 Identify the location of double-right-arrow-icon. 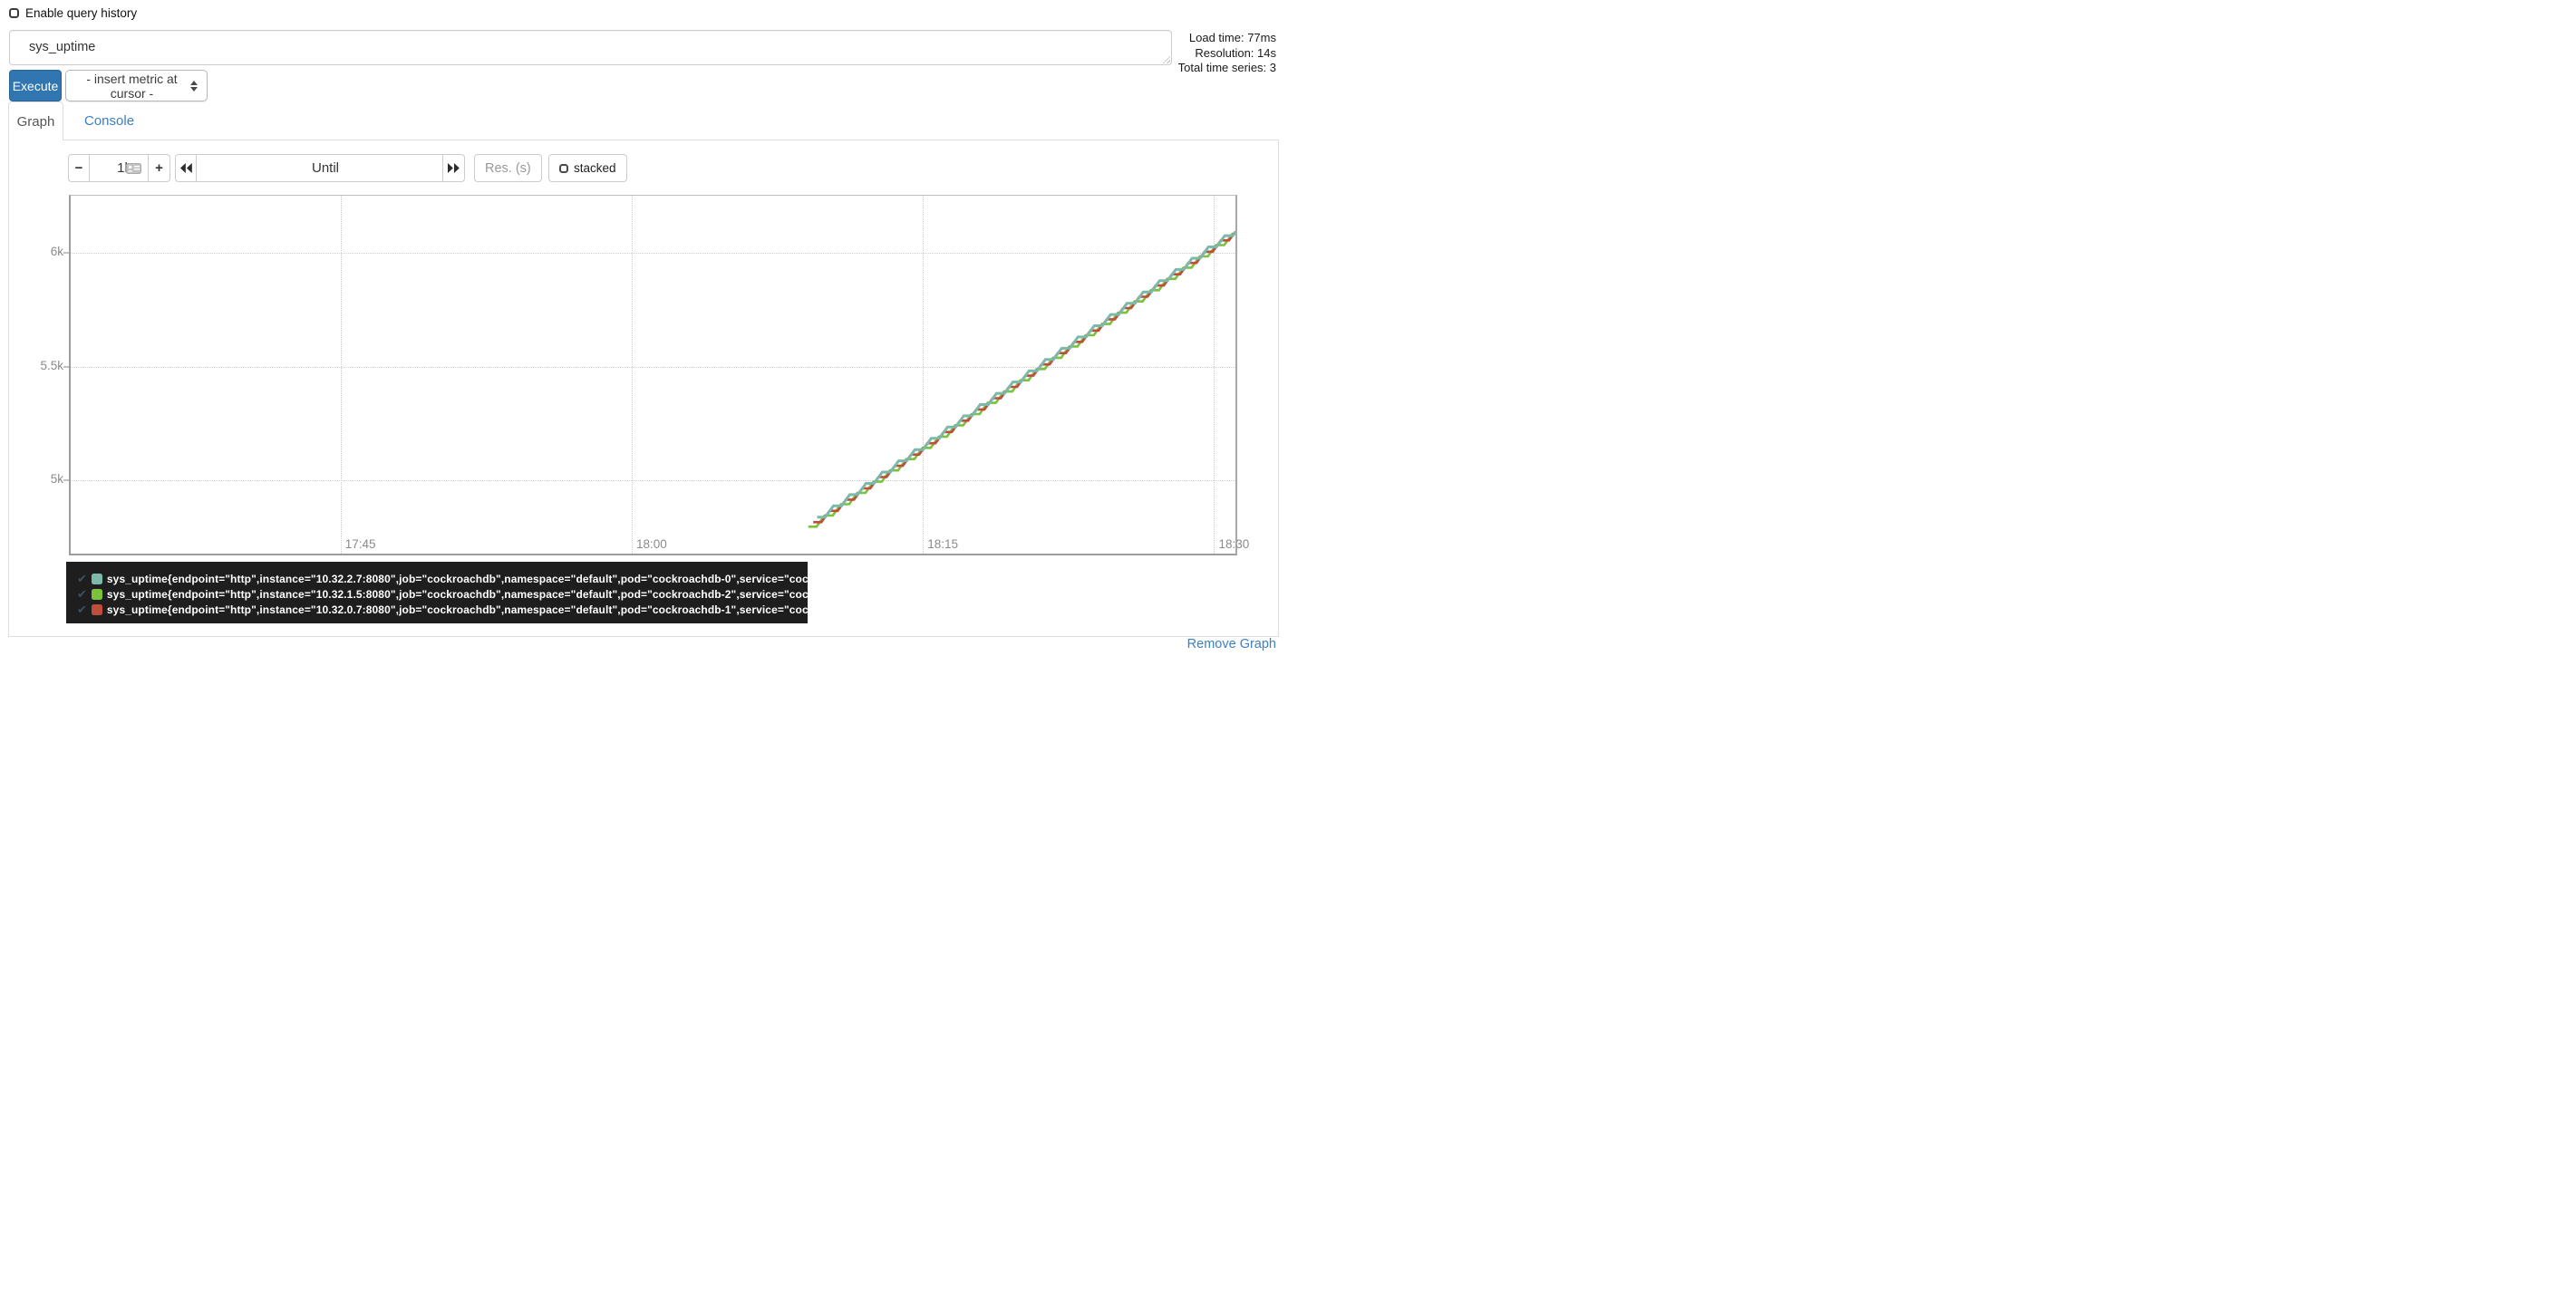
(454, 168).